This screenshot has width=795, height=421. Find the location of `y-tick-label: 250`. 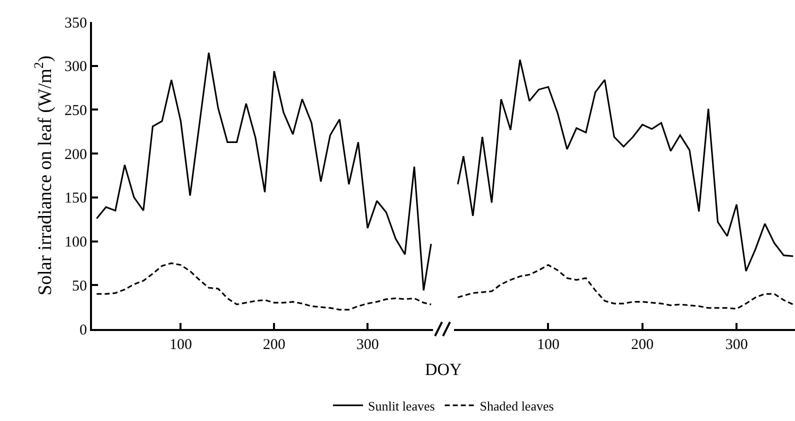

y-tick-label: 250 is located at coordinates (75, 110).